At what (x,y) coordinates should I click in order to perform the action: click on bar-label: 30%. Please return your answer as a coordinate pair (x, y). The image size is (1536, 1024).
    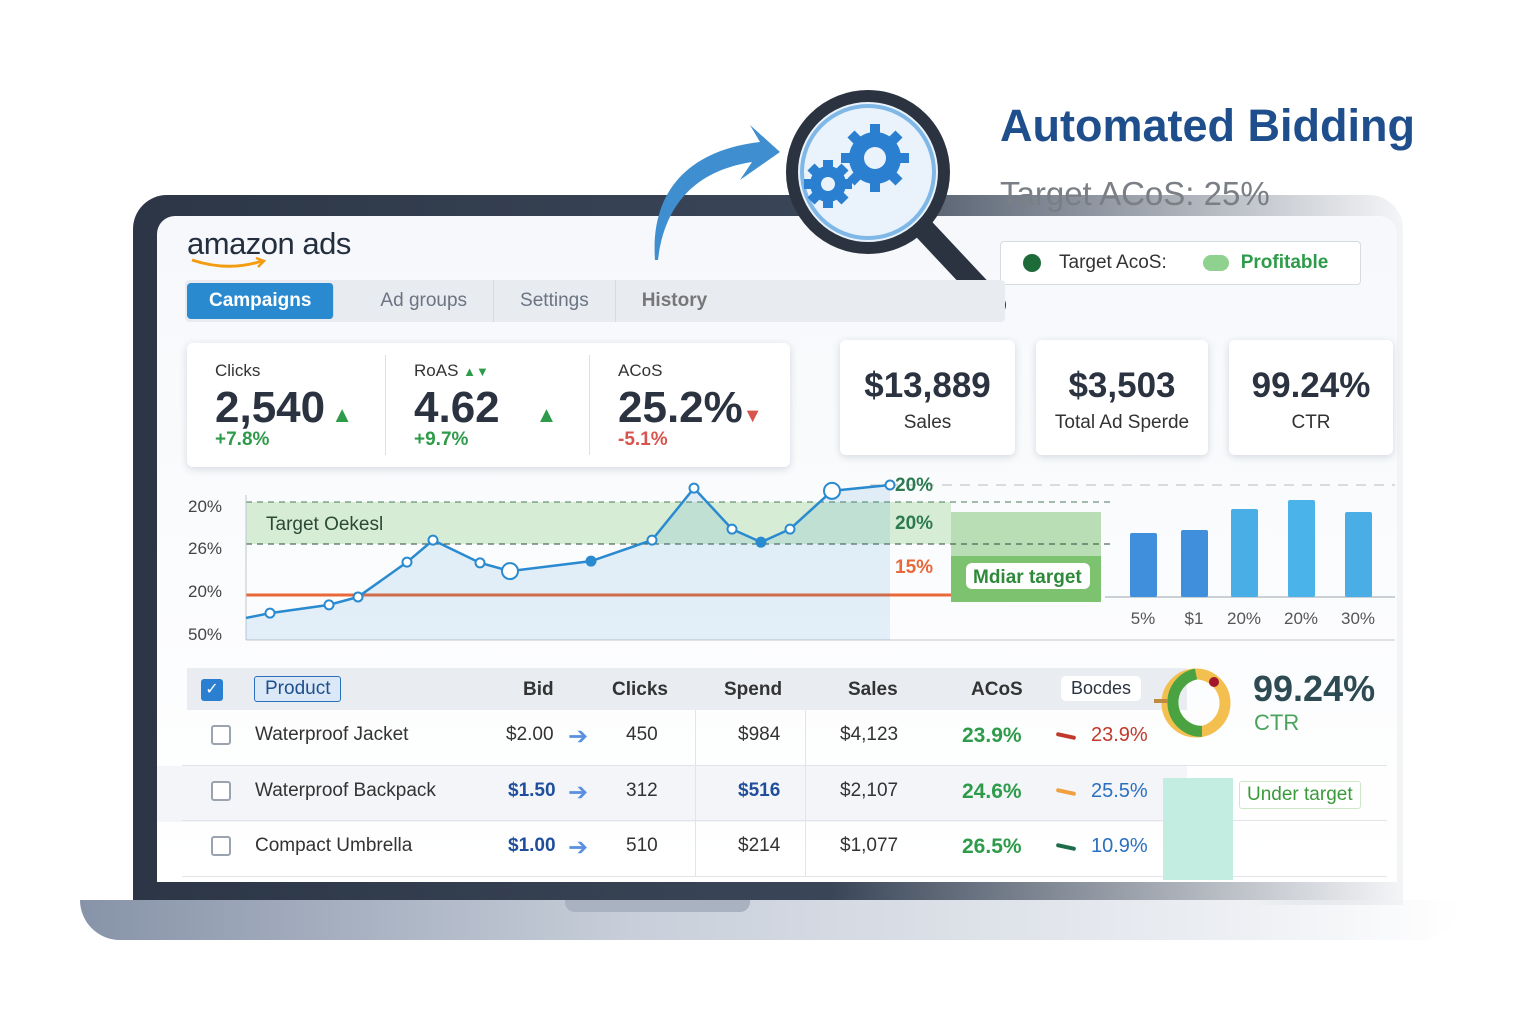
    Looking at the image, I should click on (1358, 618).